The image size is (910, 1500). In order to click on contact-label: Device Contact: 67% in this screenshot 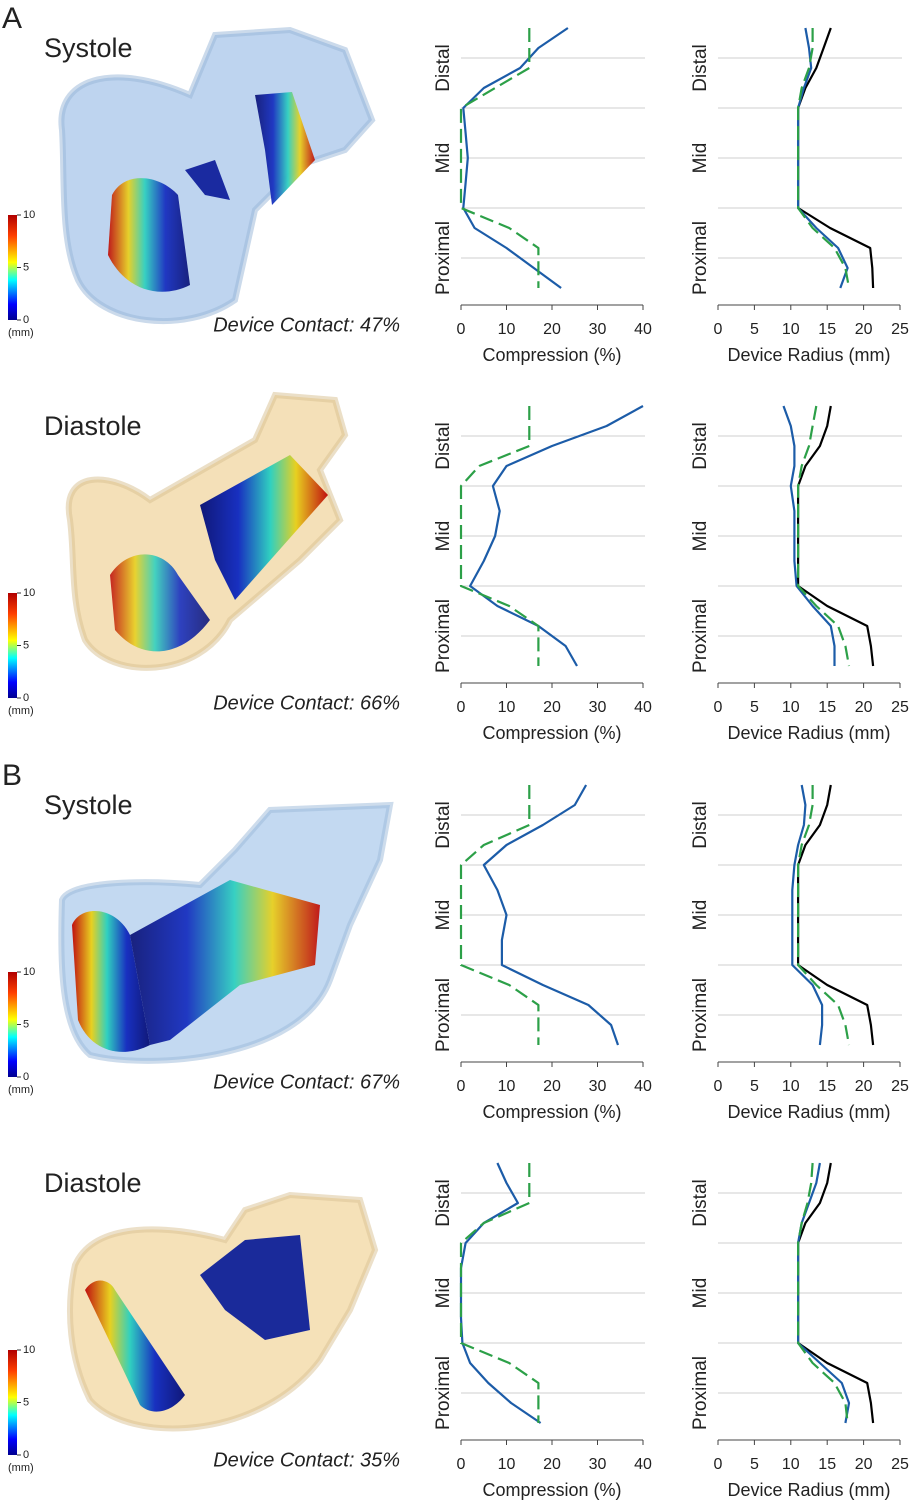, I will do `click(306, 1082)`.